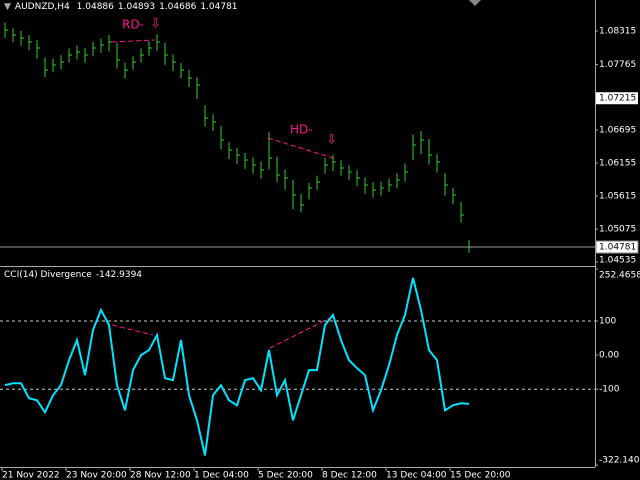  What do you see at coordinates (31, 475) in the screenshot?
I see `x-tick-label: 21 Nov 2022` at bounding box center [31, 475].